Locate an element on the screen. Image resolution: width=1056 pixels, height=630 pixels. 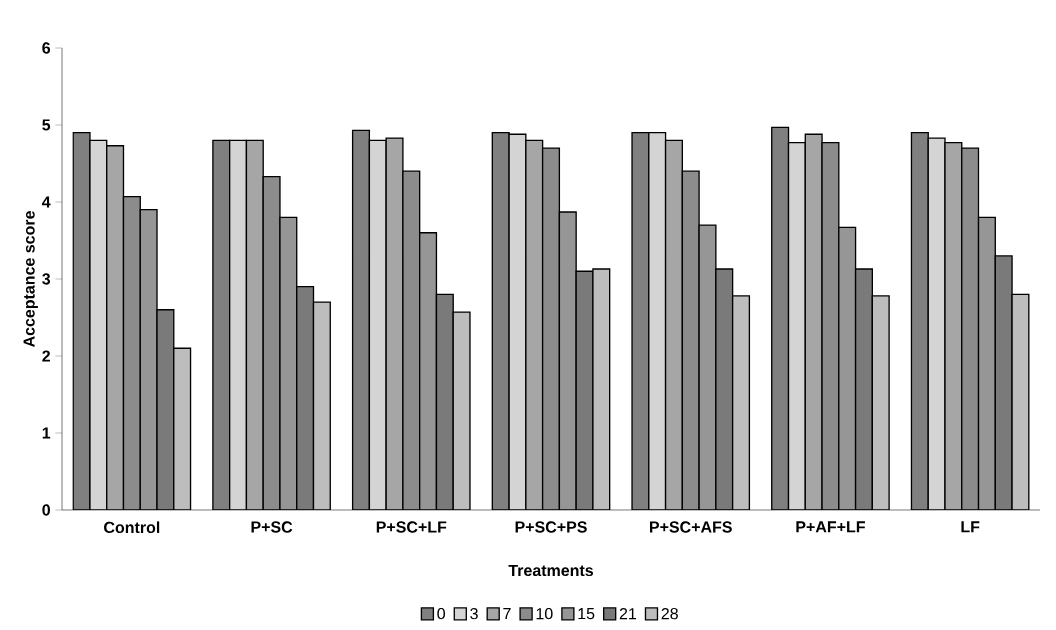
legend-label: 7 is located at coordinates (507, 614).